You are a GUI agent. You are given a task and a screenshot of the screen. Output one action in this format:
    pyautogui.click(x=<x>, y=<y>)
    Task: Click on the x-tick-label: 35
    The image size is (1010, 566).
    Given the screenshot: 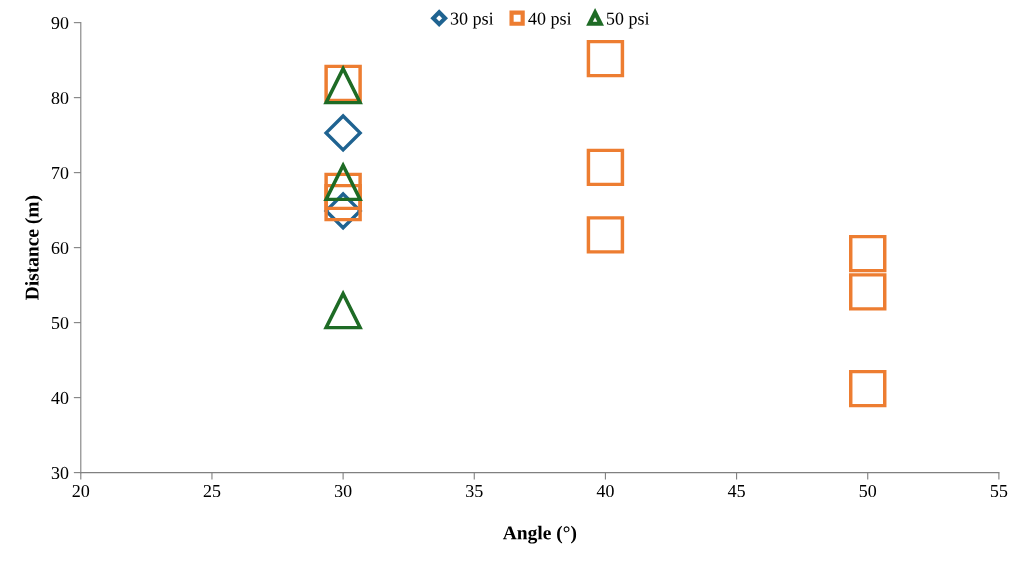 What is the action you would take?
    pyautogui.click(x=474, y=491)
    